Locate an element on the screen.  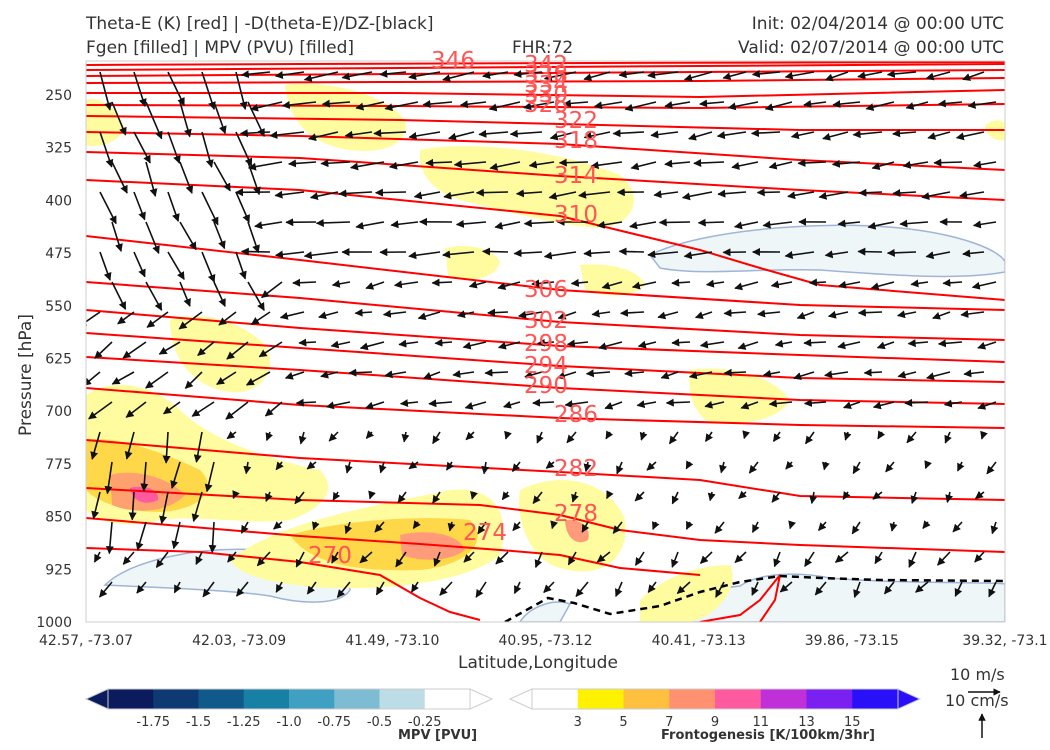
title-fhr: FHR:72 is located at coordinates (543, 48).